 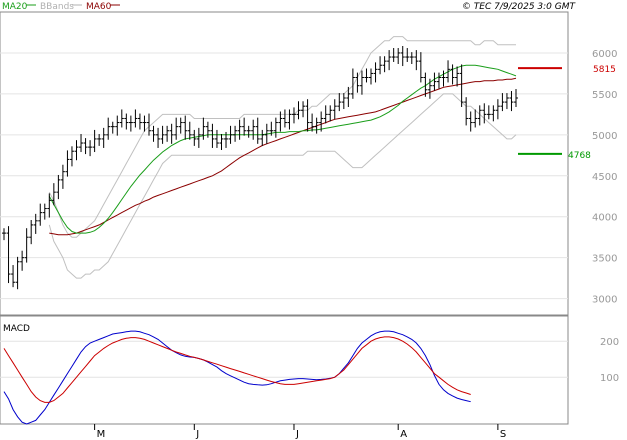 I want to click on x-tick-label: J, so click(x=297, y=434).